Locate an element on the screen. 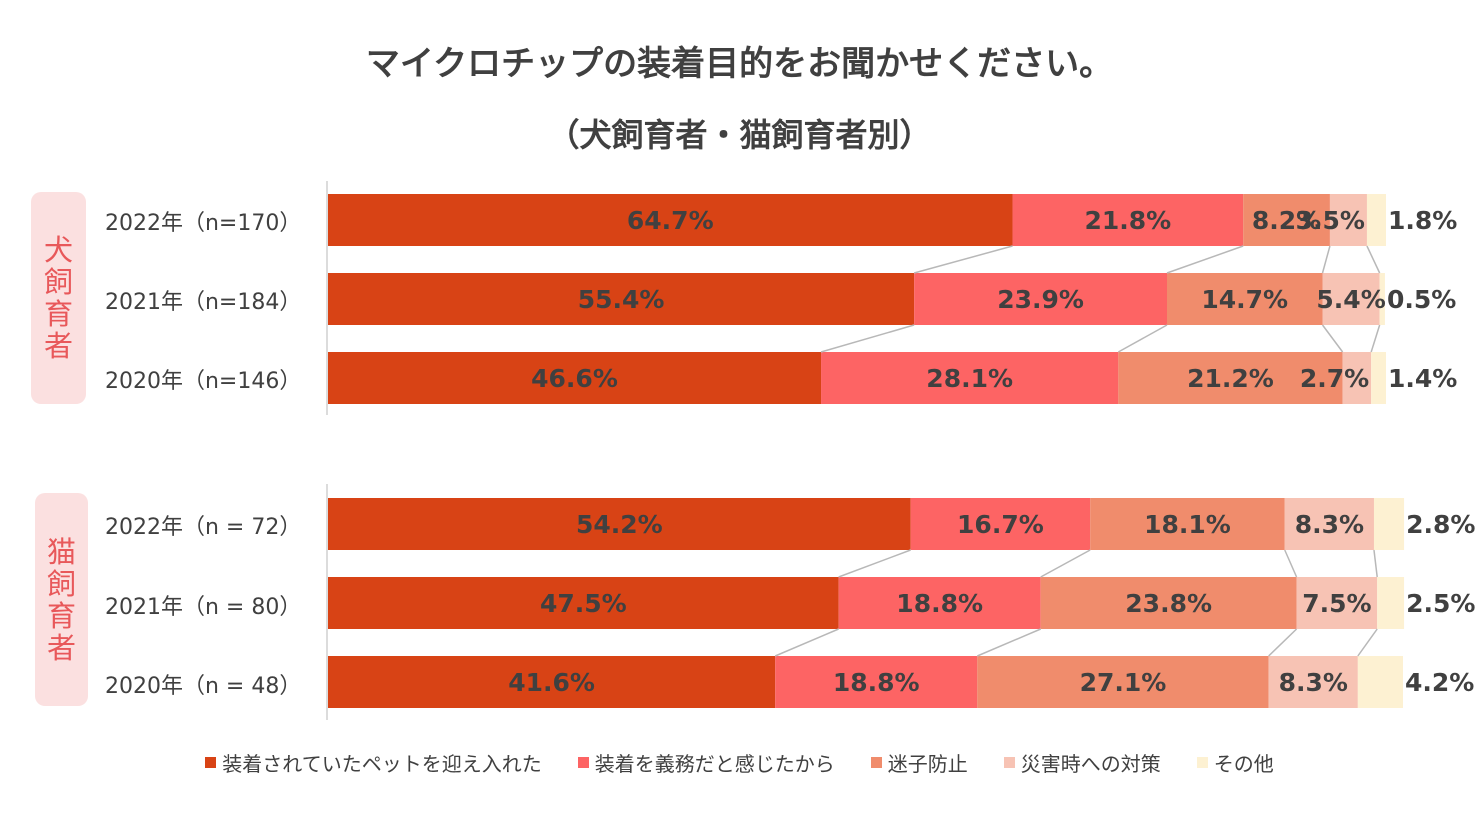 This screenshot has height=820, width=1479. data-label: 55.4% is located at coordinates (621, 299).